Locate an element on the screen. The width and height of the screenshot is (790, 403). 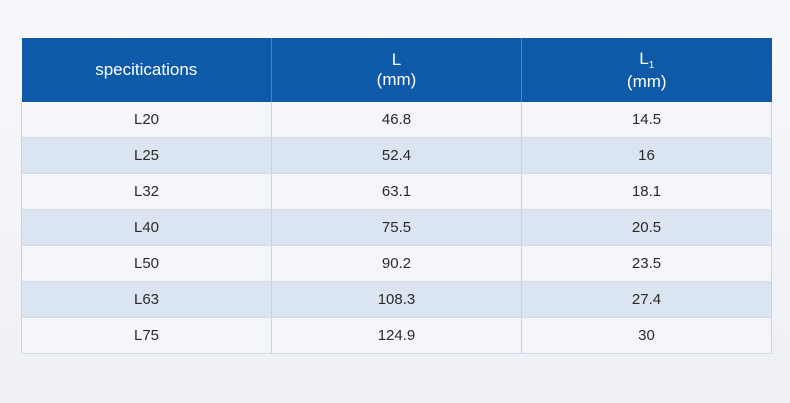
cell-l: 124.9 is located at coordinates (396, 335).